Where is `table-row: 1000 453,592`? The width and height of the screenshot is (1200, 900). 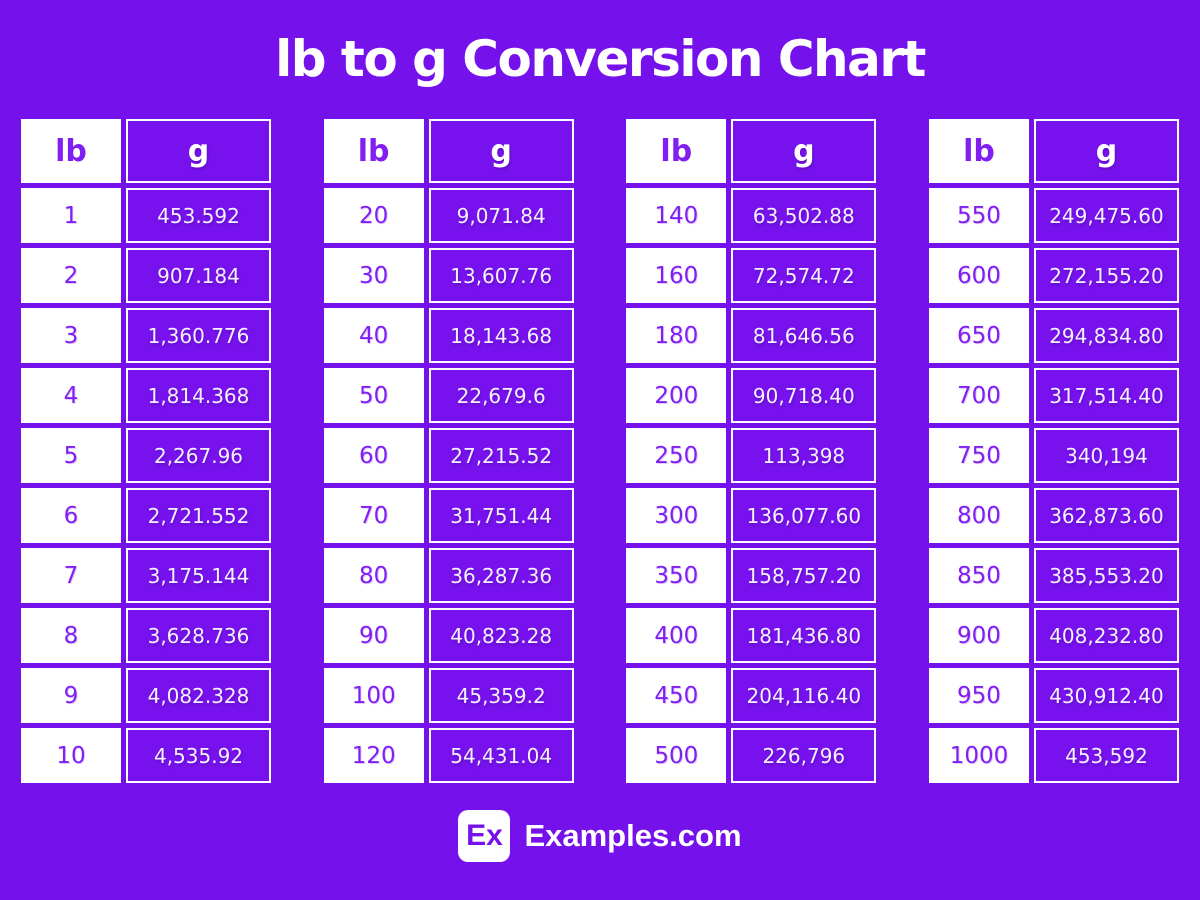 table-row: 1000 453,592 is located at coordinates (1053, 755).